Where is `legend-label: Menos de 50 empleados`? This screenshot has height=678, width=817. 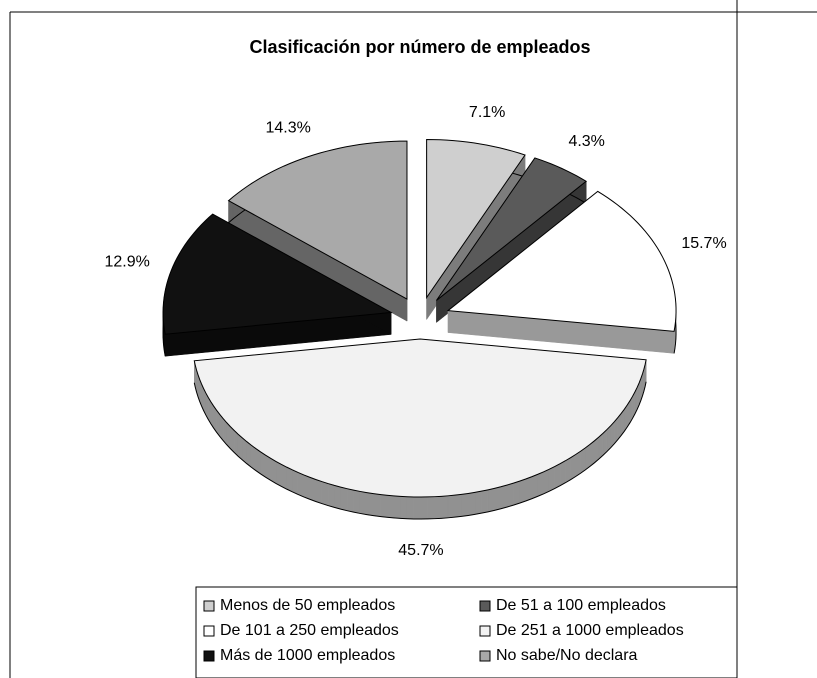
legend-label: Menos de 50 empleados is located at coordinates (307, 605).